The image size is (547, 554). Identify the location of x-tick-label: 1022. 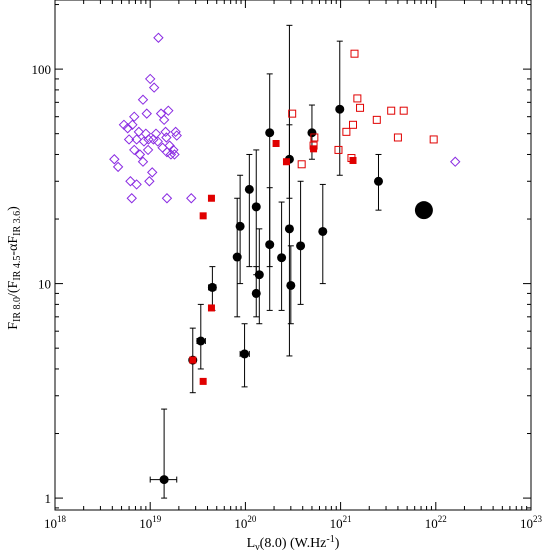
(436, 522).